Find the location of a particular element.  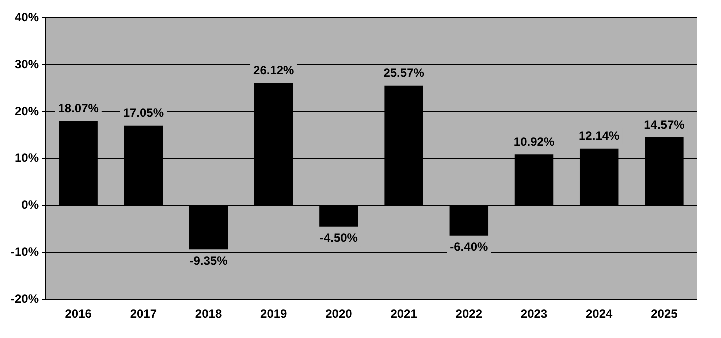

data-label: 26.12% is located at coordinates (274, 71).